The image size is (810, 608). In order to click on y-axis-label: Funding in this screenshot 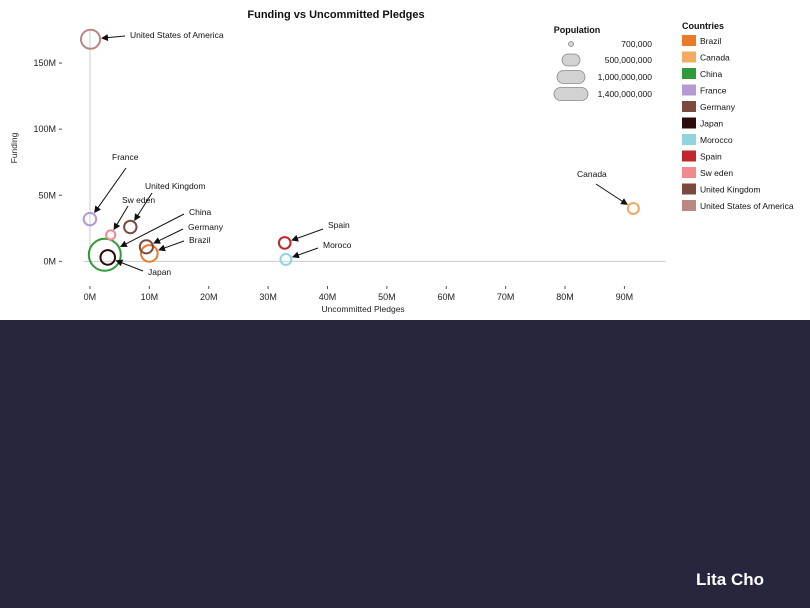, I will do `click(14, 147)`.